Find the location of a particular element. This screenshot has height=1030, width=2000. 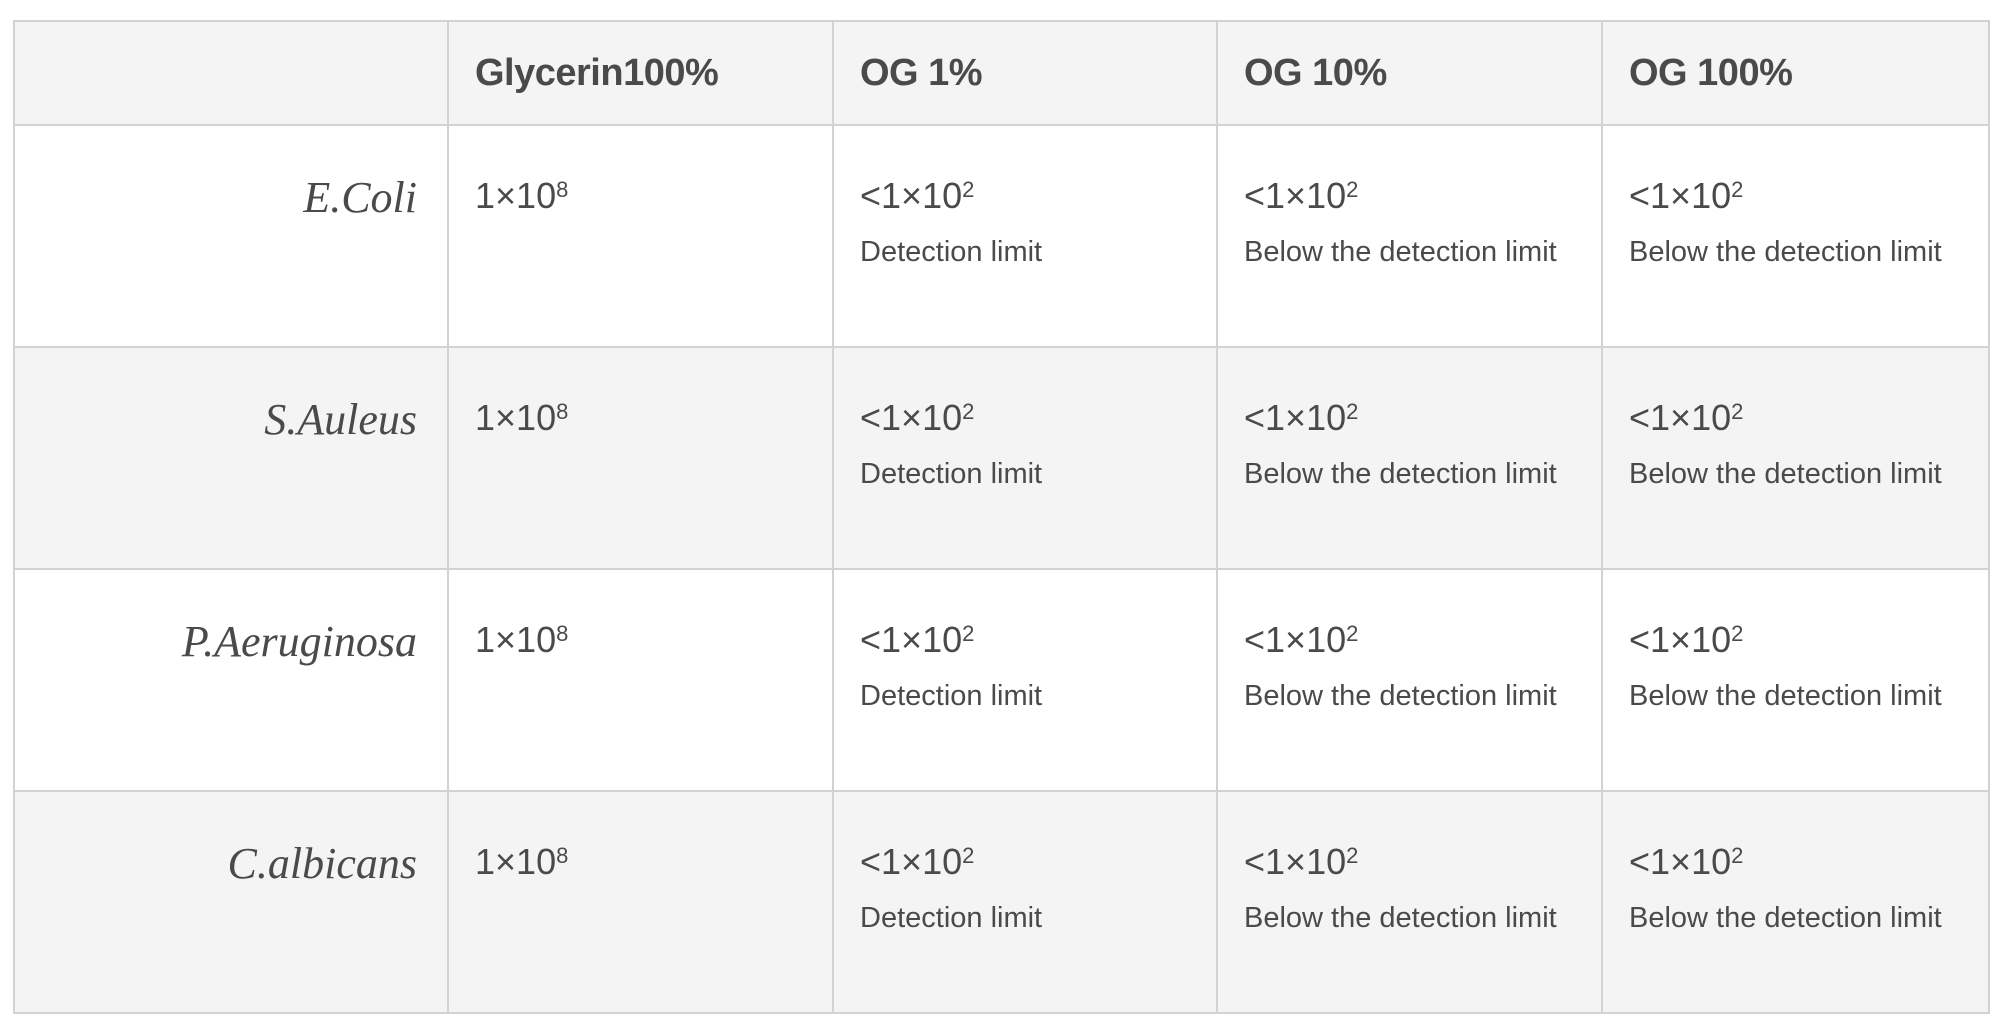

header-og-1: OG 1% is located at coordinates (1025, 73).